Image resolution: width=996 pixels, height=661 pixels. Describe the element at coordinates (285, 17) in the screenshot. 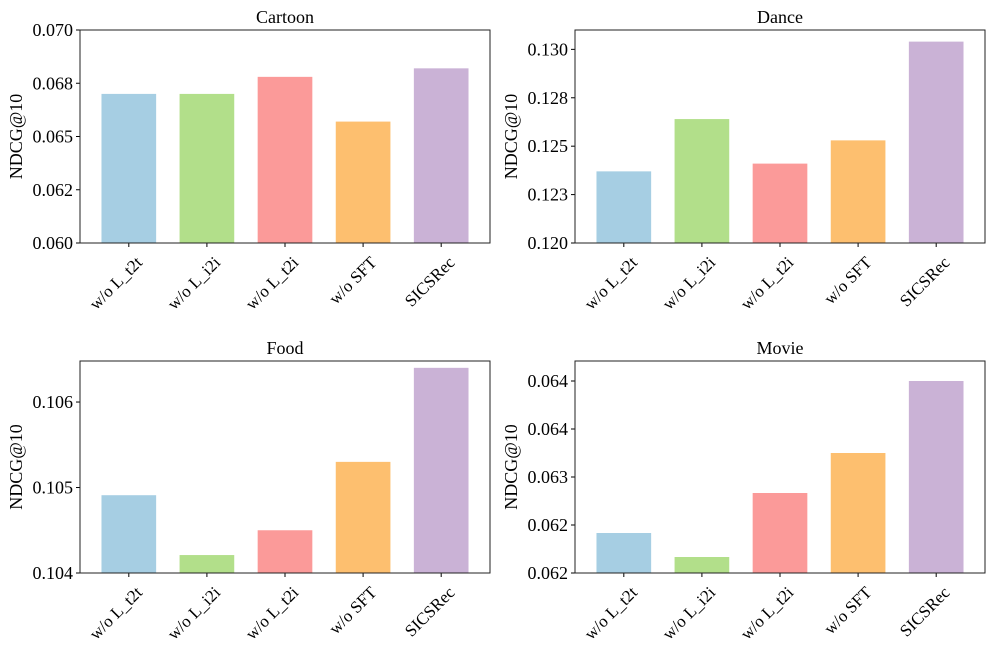

I see `subplot-title: Cartoon` at that location.